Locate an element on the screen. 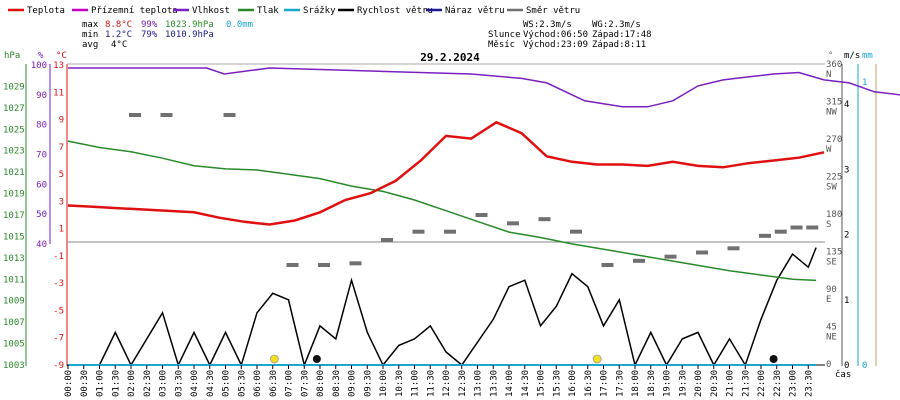  legend-smer-vetru: Směr větru is located at coordinates (553, 11).